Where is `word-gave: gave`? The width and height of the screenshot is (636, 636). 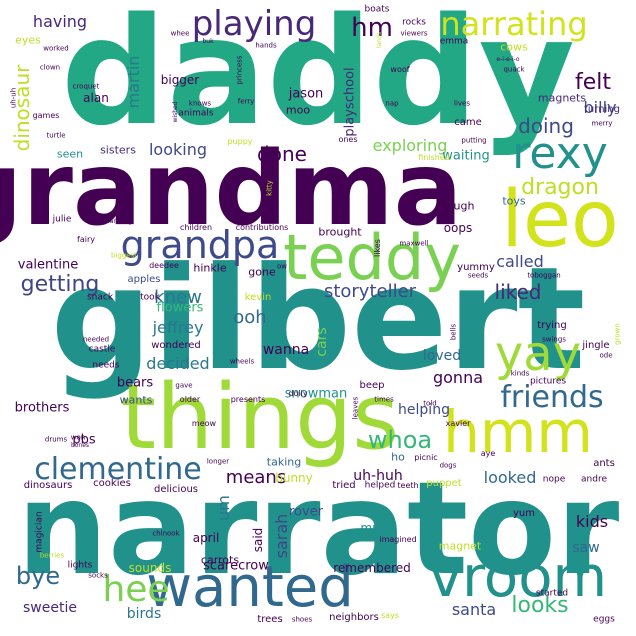 word-gave: gave is located at coordinates (184, 385).